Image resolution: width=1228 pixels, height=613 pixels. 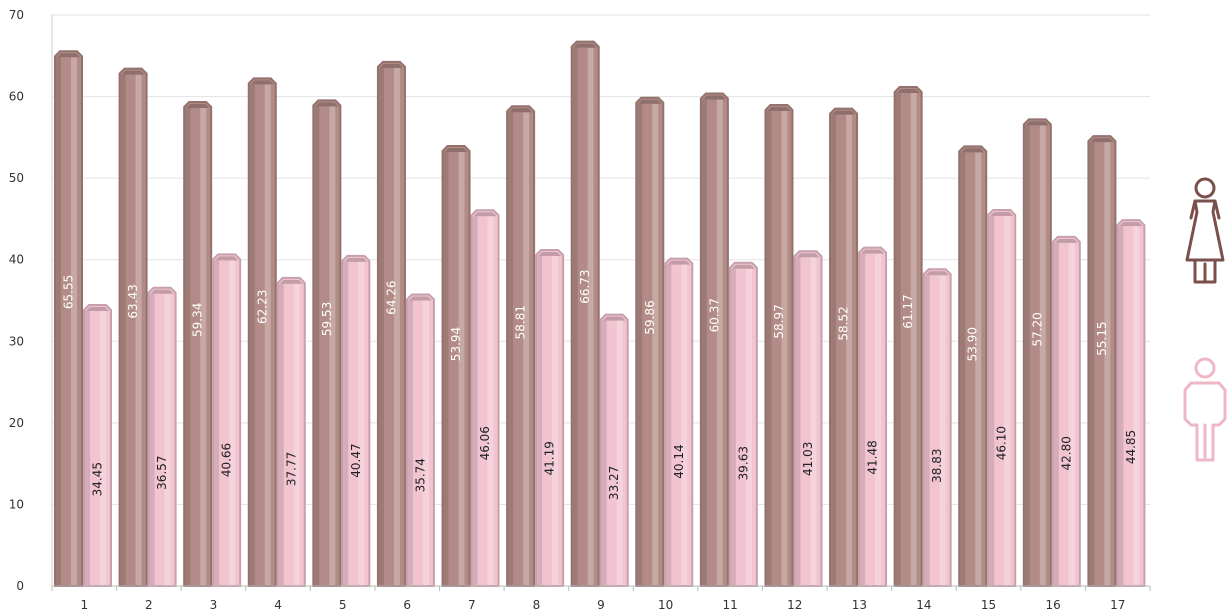 I want to click on x-tick-label: 11, so click(x=730, y=605).